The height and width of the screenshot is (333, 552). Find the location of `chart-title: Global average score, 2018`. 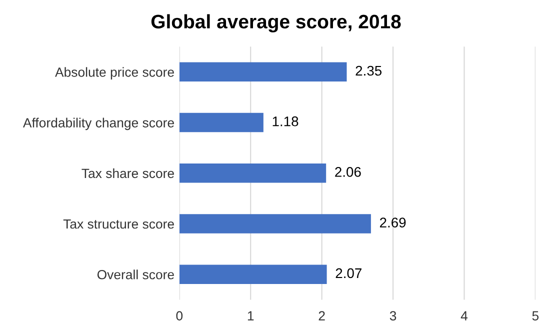

chart-title: Global average score, 2018 is located at coordinates (276, 23).